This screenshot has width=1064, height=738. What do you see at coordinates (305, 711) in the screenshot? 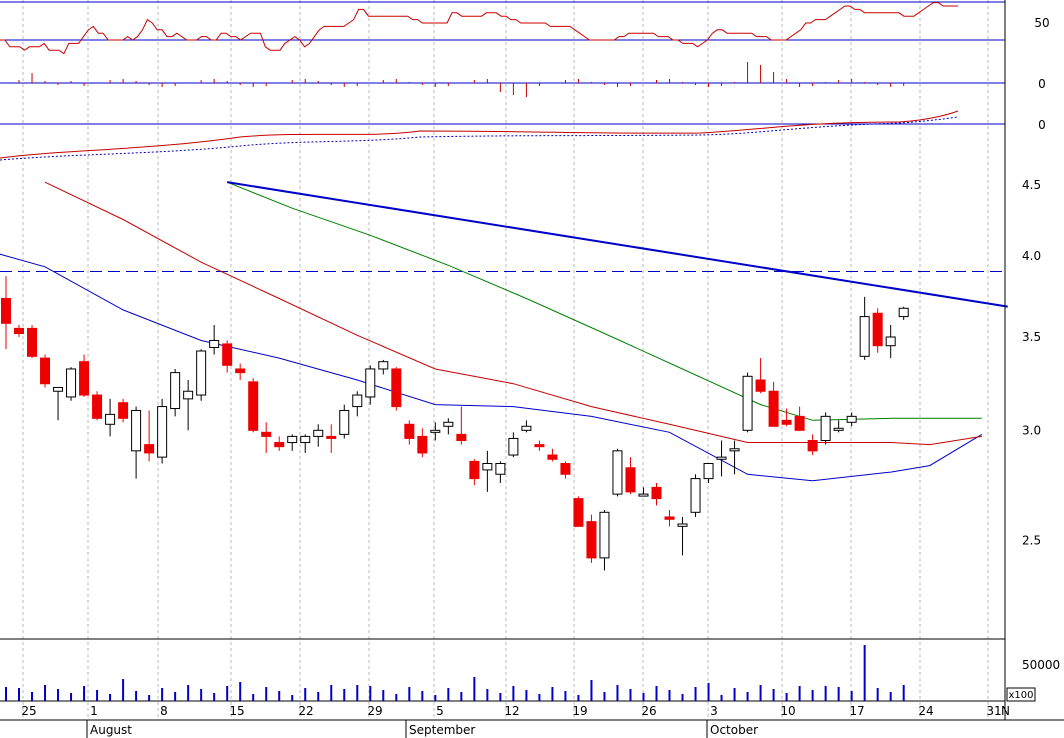
I see `day-label: 22` at bounding box center [305, 711].